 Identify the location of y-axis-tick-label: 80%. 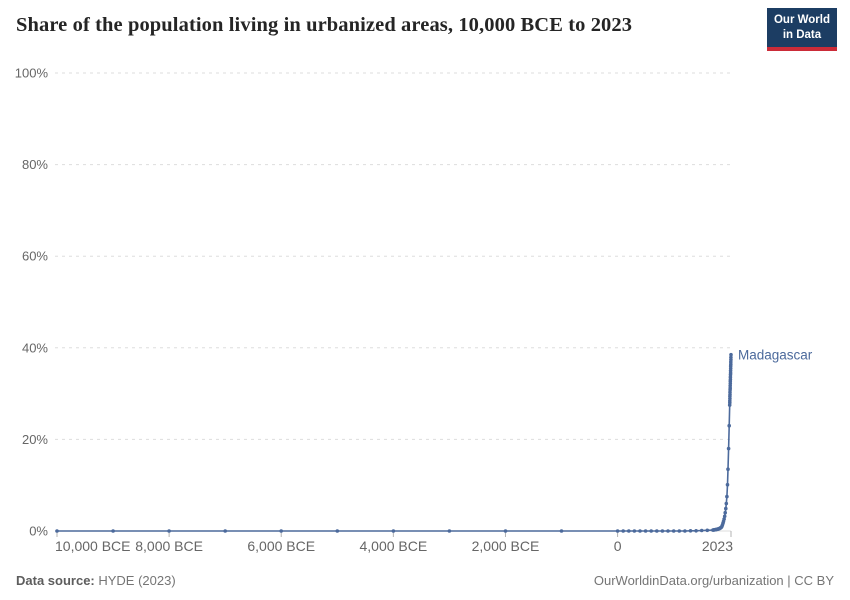
(35, 164).